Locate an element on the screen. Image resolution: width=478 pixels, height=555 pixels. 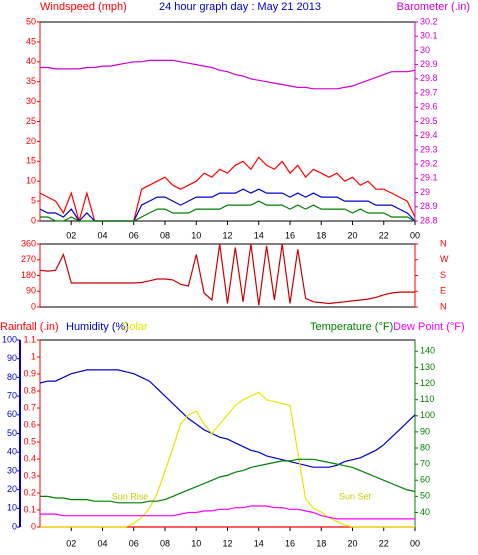
chart-title: 24 hour graph day : May 21 2013 is located at coordinates (240, 7).